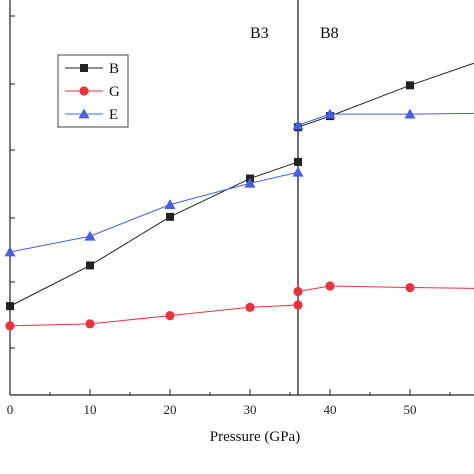  I want to click on phase-label-b8: B8, so click(329, 33).